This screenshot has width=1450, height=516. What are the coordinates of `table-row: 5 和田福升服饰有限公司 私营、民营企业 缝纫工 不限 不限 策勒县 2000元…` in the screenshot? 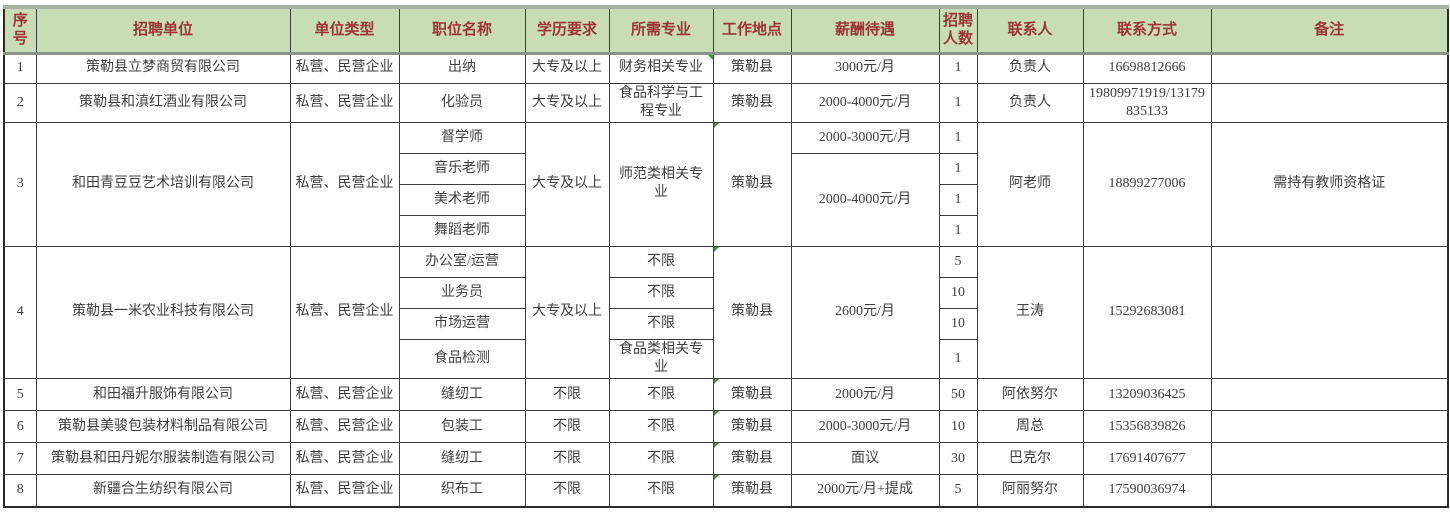 It's located at (726, 395).